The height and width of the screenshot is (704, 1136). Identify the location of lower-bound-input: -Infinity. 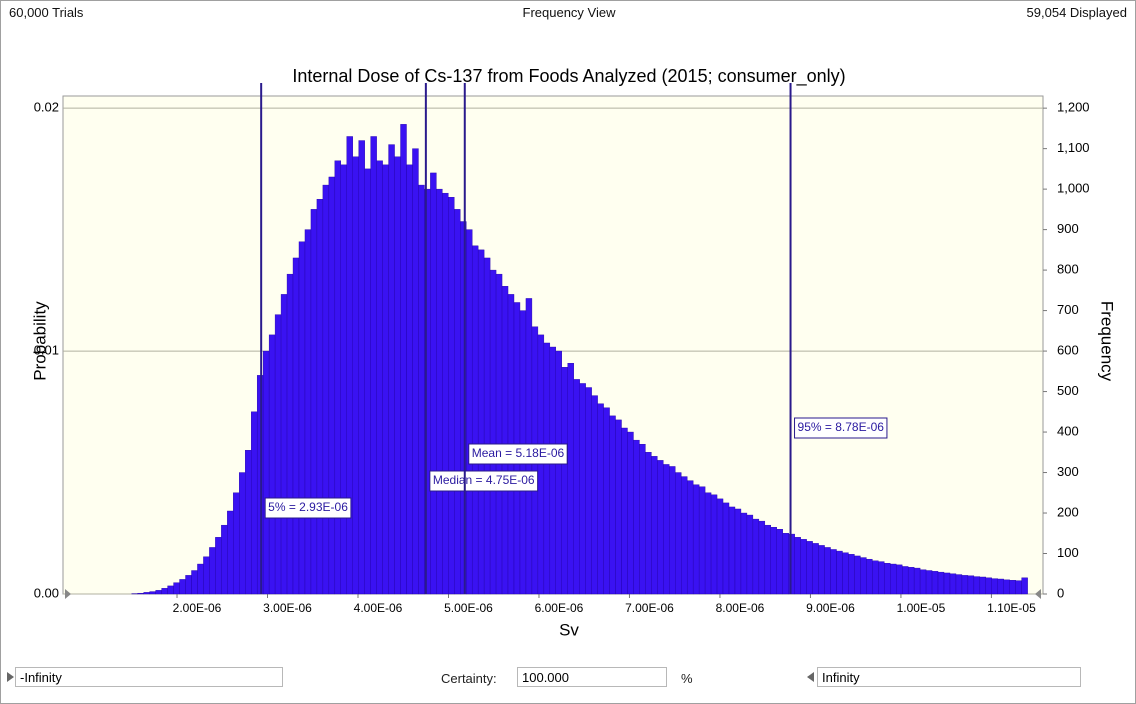
(149, 677).